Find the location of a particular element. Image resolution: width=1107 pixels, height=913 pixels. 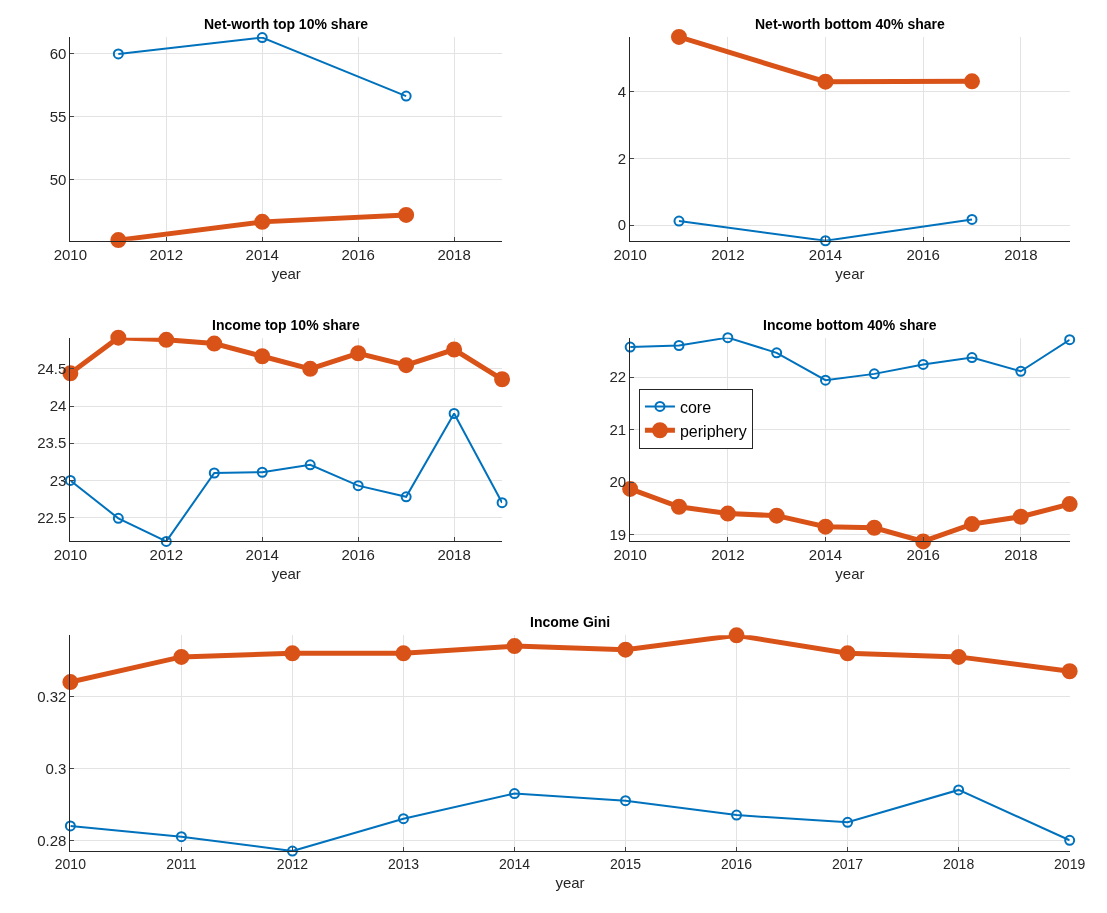

y-tick-label: 23 is located at coordinates (58, 480).